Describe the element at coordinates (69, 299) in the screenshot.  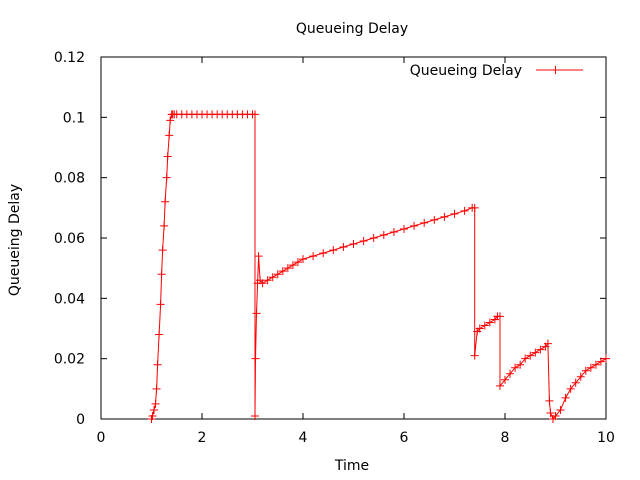
I see `y-tick-label: 0.04` at that location.